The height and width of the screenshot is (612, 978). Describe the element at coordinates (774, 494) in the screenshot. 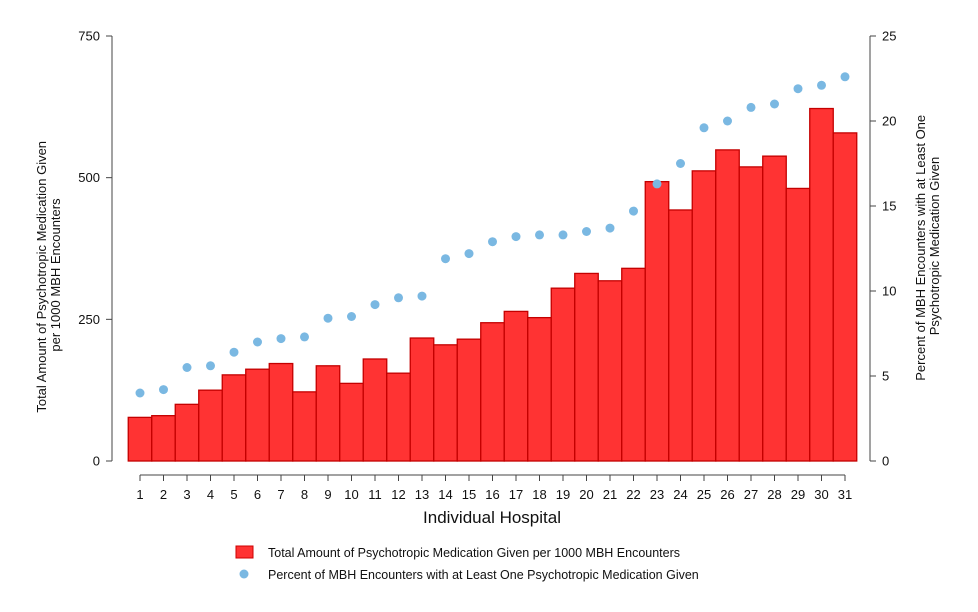

I see `x-tick-label-28: 28` at that location.